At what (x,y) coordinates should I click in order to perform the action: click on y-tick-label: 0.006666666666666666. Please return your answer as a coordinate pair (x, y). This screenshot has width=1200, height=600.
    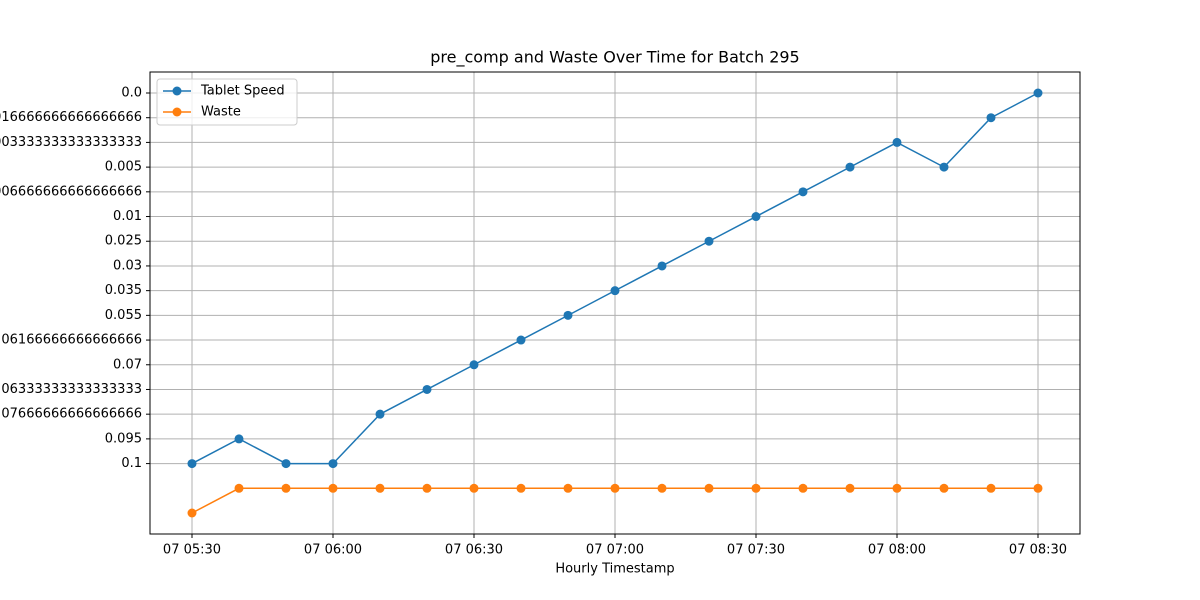
    Looking at the image, I should click on (71, 191).